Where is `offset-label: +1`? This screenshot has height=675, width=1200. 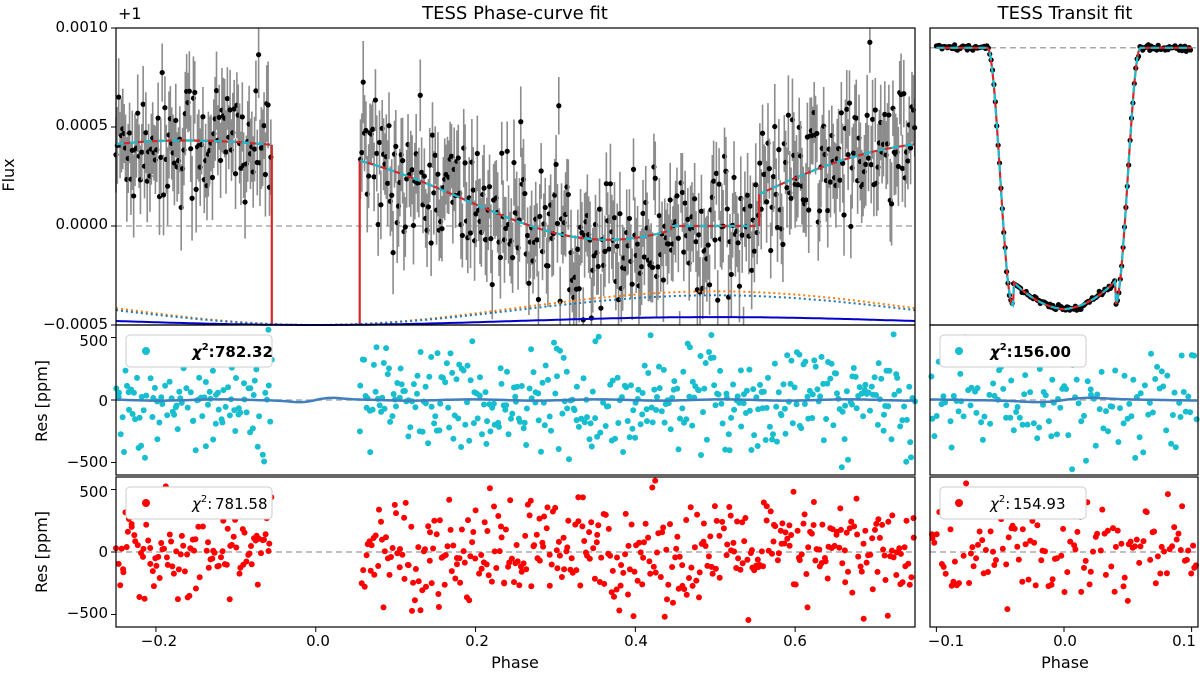
offset-label: +1 is located at coordinates (130, 13).